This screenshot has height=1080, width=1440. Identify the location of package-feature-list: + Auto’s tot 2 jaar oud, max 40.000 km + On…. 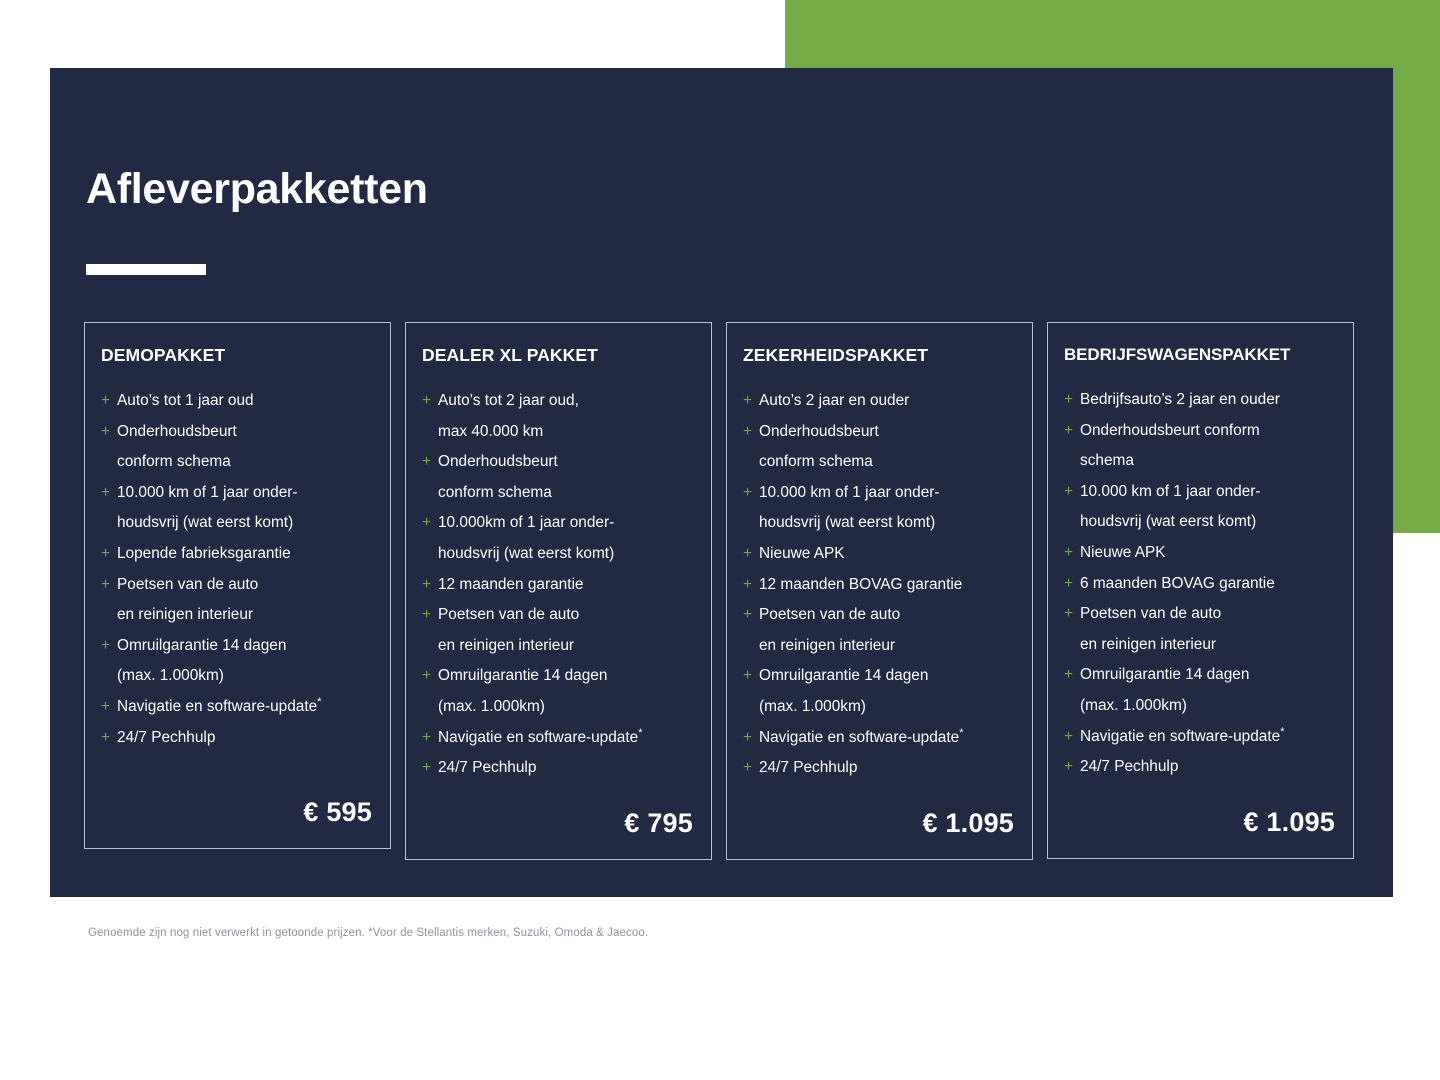
(557, 585).